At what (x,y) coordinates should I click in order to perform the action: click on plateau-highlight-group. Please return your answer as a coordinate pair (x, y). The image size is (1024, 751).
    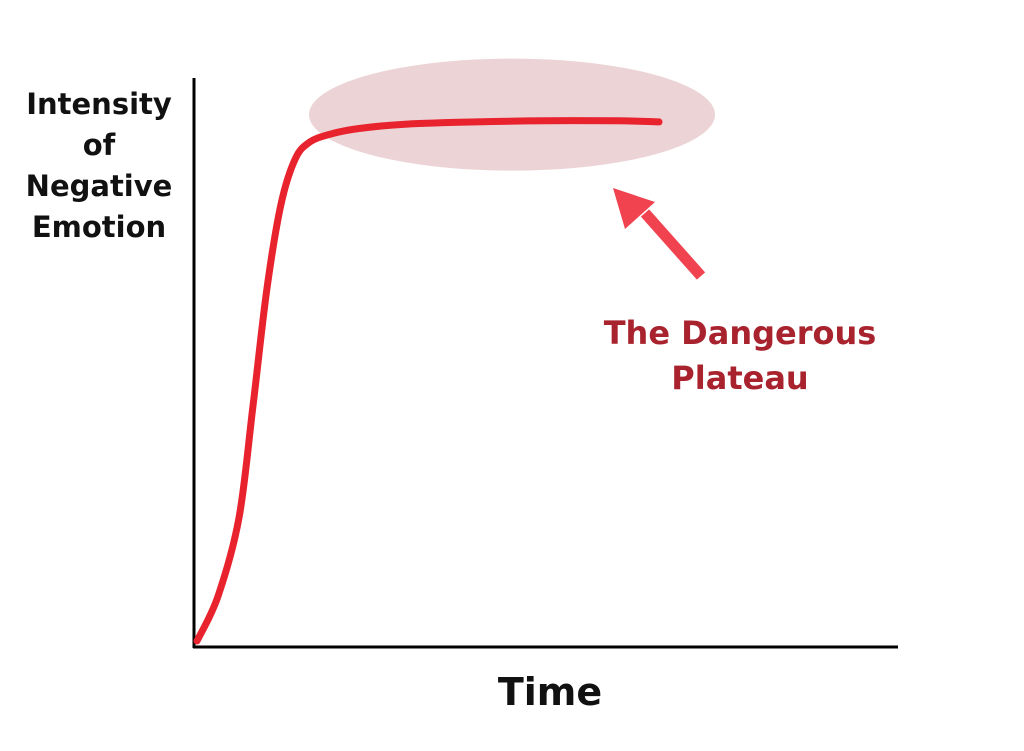
    Looking at the image, I should click on (512, 114).